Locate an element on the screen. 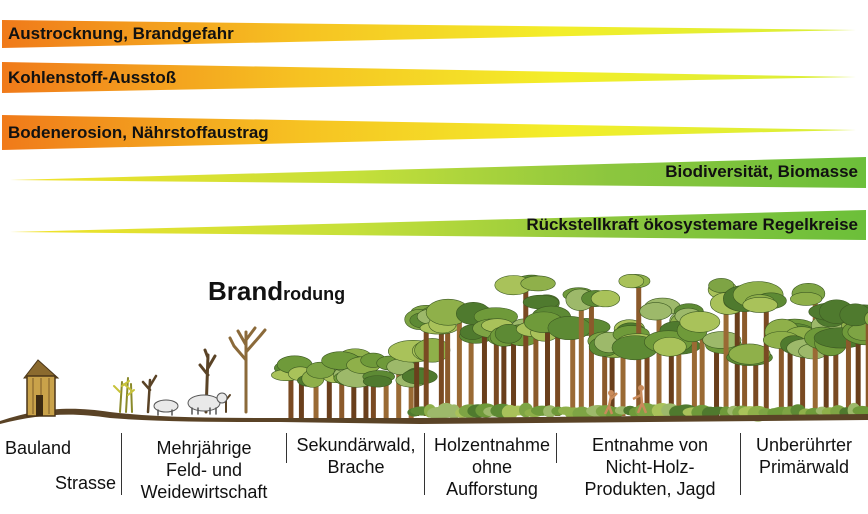 Image resolution: width=868 pixels, height=514 pixels. stage-holz-line-2: ohne is located at coordinates (492, 467).